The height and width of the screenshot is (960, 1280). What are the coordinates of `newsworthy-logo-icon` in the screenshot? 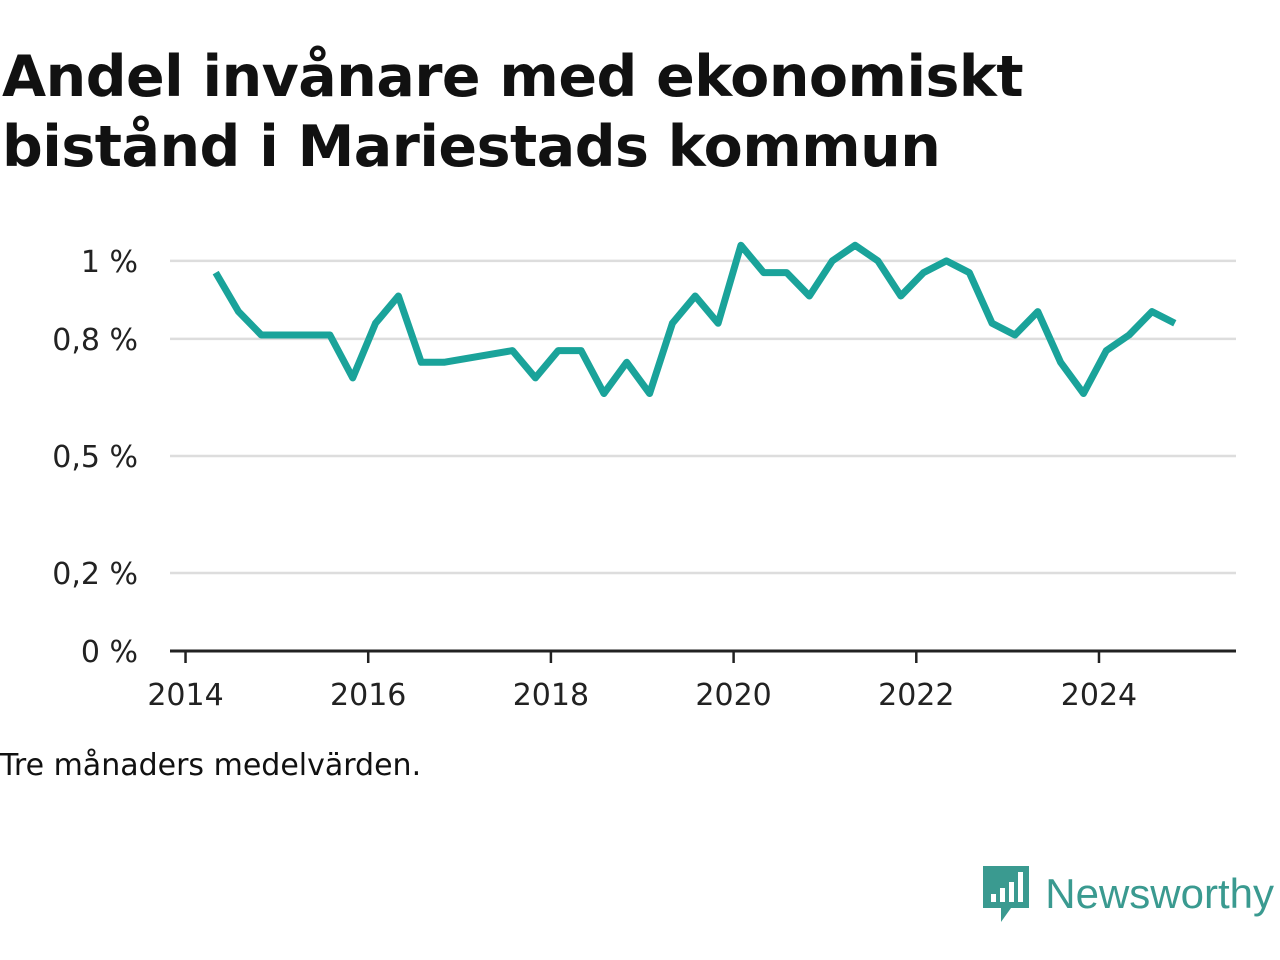 It's located at (1006, 894).